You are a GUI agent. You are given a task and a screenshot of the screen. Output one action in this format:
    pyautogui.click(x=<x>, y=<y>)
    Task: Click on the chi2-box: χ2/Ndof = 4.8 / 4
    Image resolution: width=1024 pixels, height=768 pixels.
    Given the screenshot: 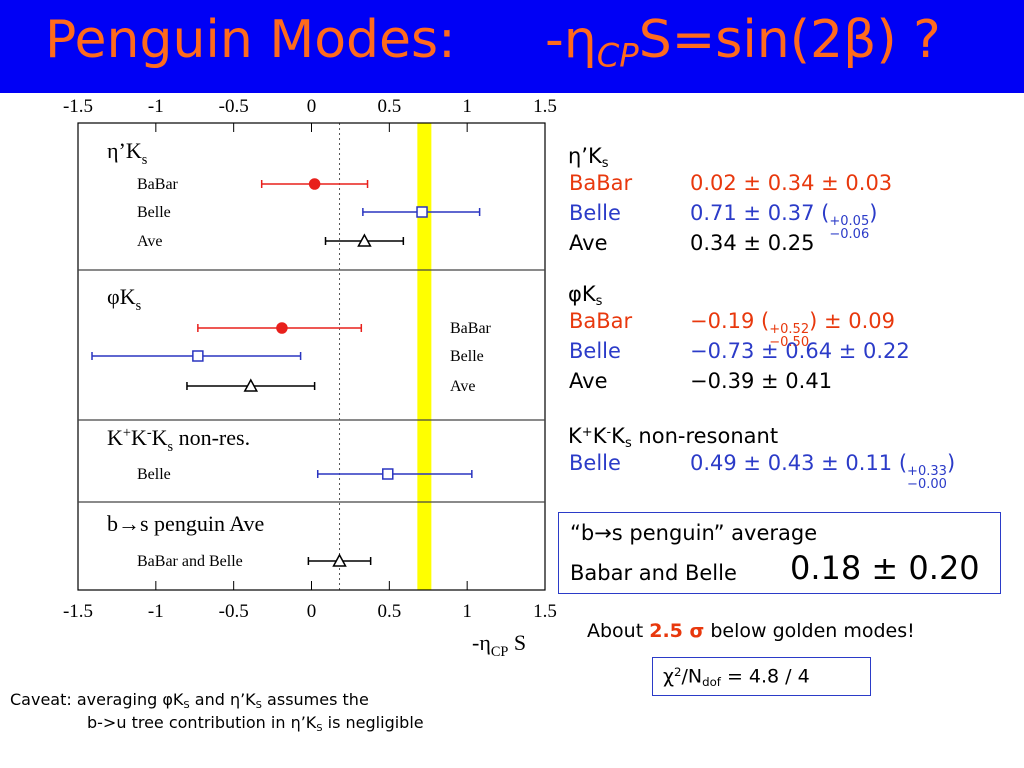 What is the action you would take?
    pyautogui.click(x=761, y=676)
    